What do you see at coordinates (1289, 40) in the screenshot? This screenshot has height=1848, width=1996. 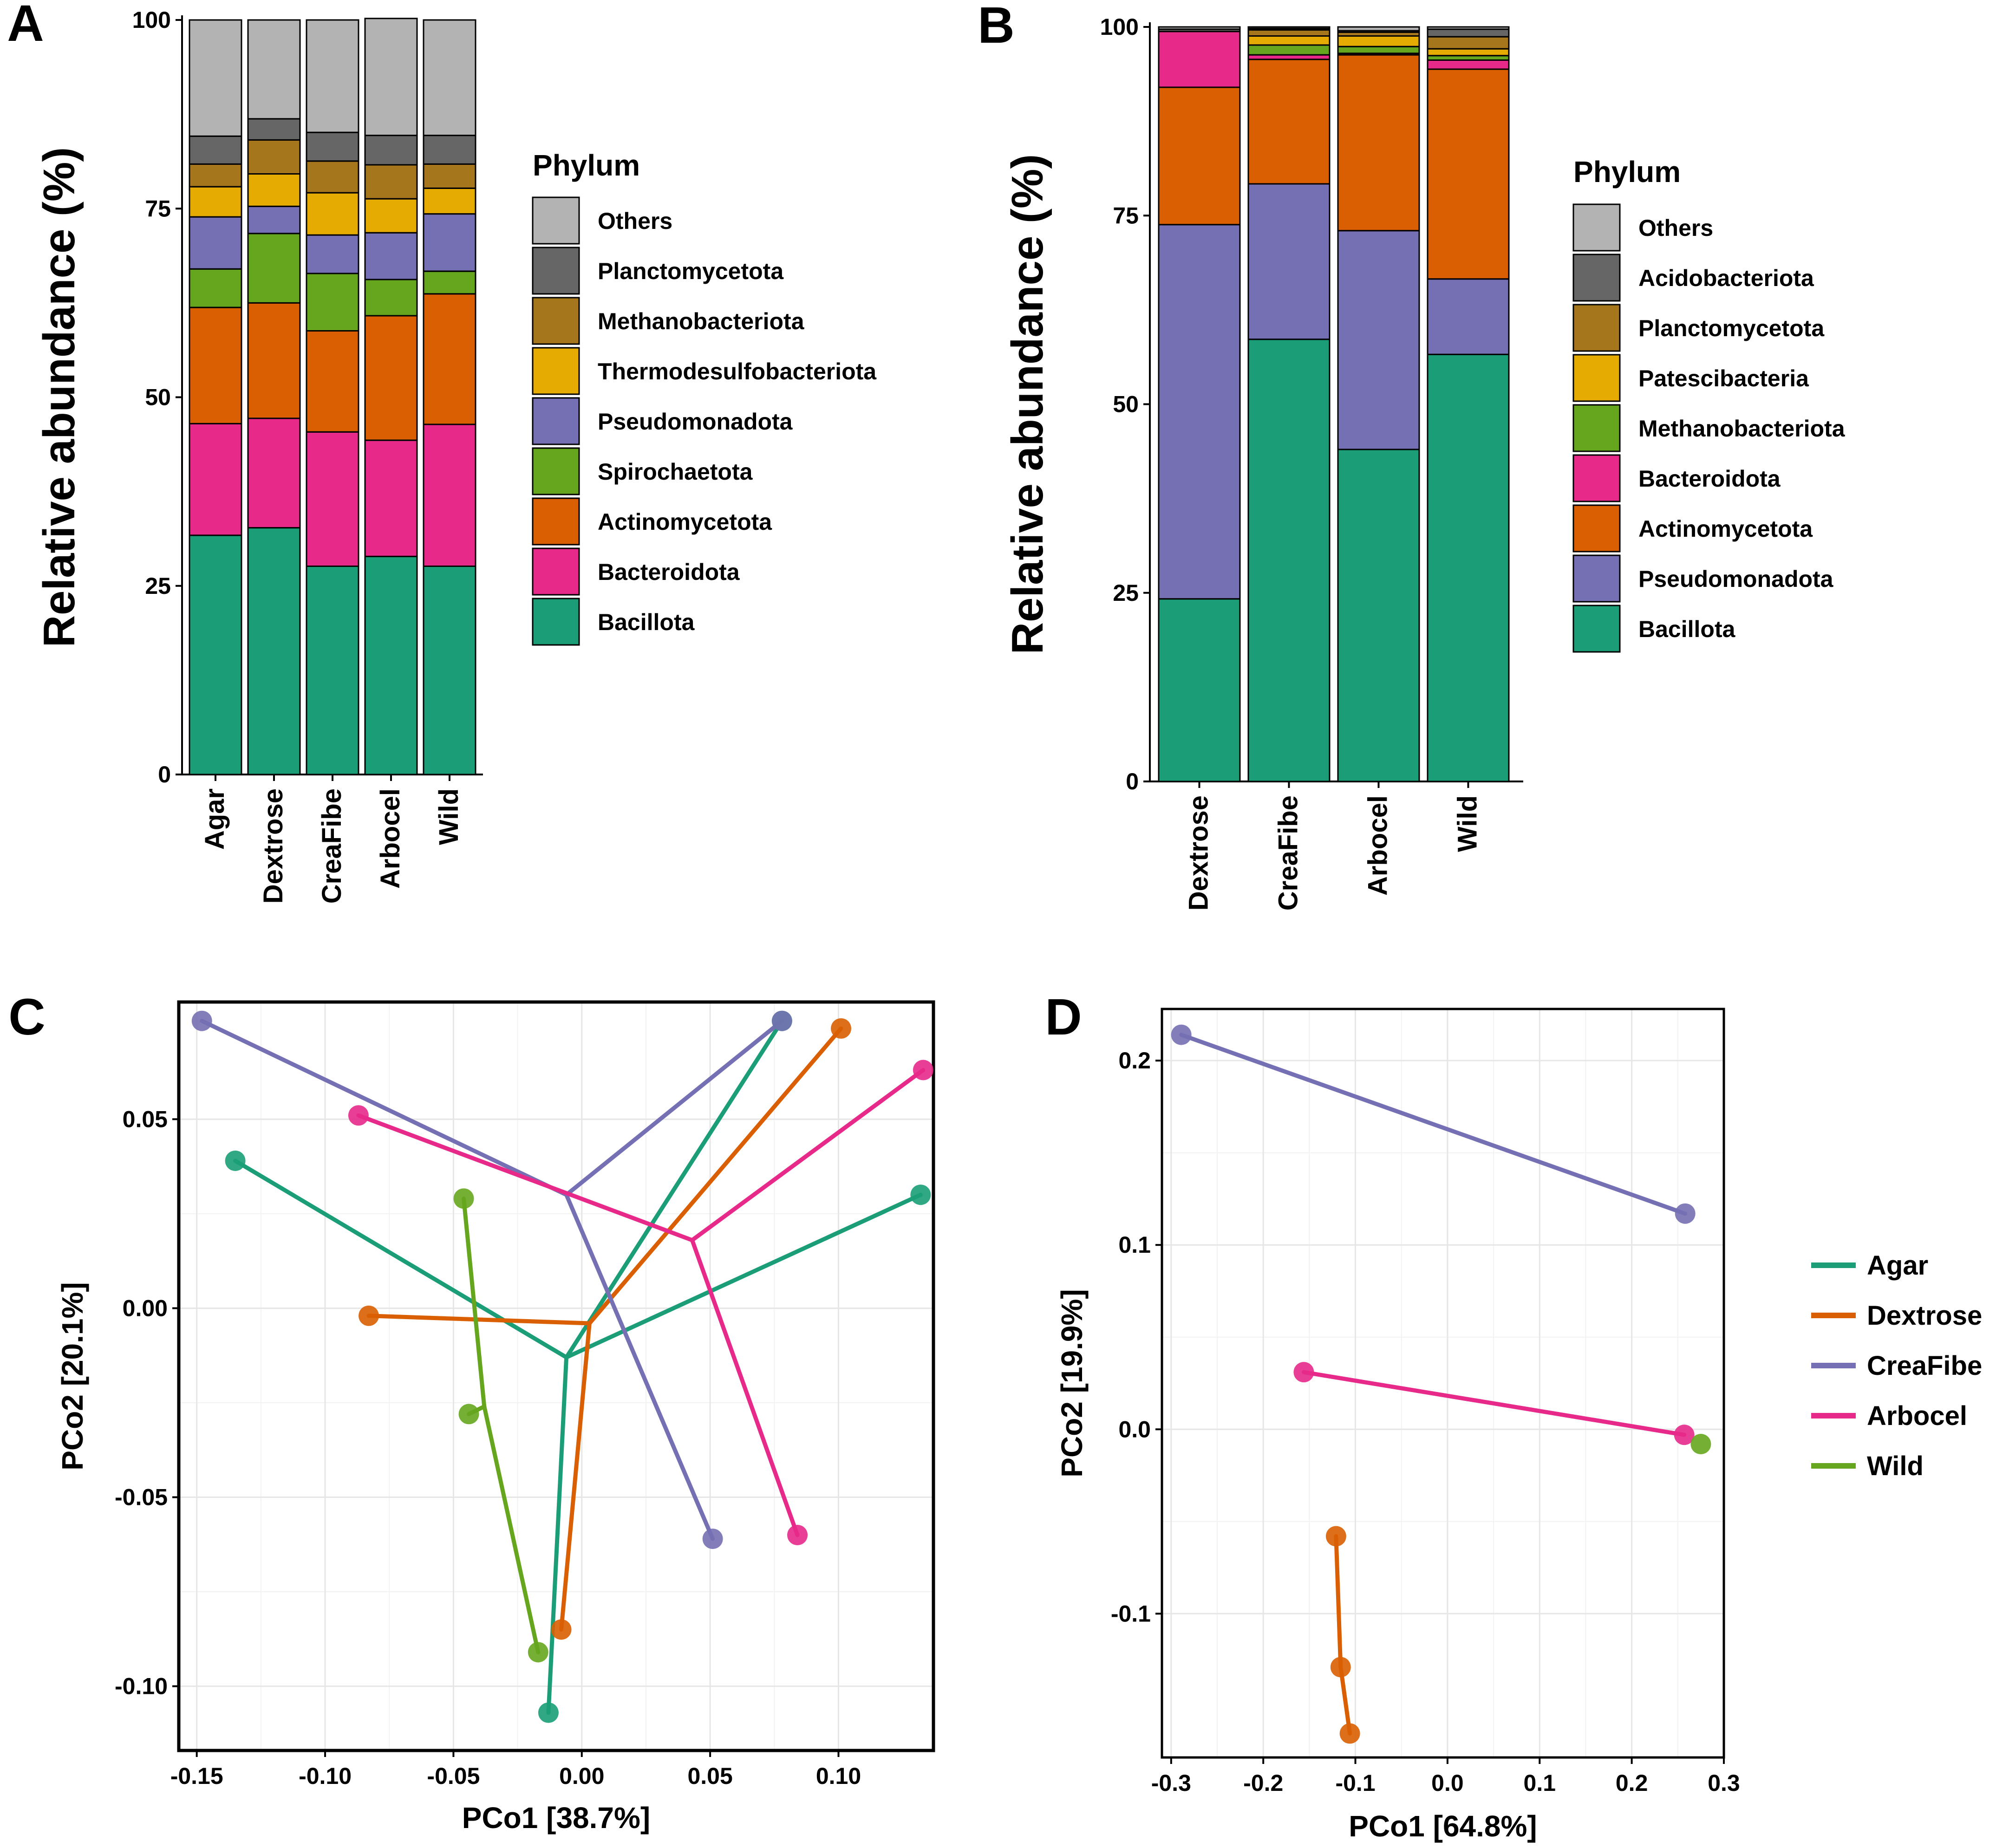 I see `bar-segment-patescibacteria-creafibe` at bounding box center [1289, 40].